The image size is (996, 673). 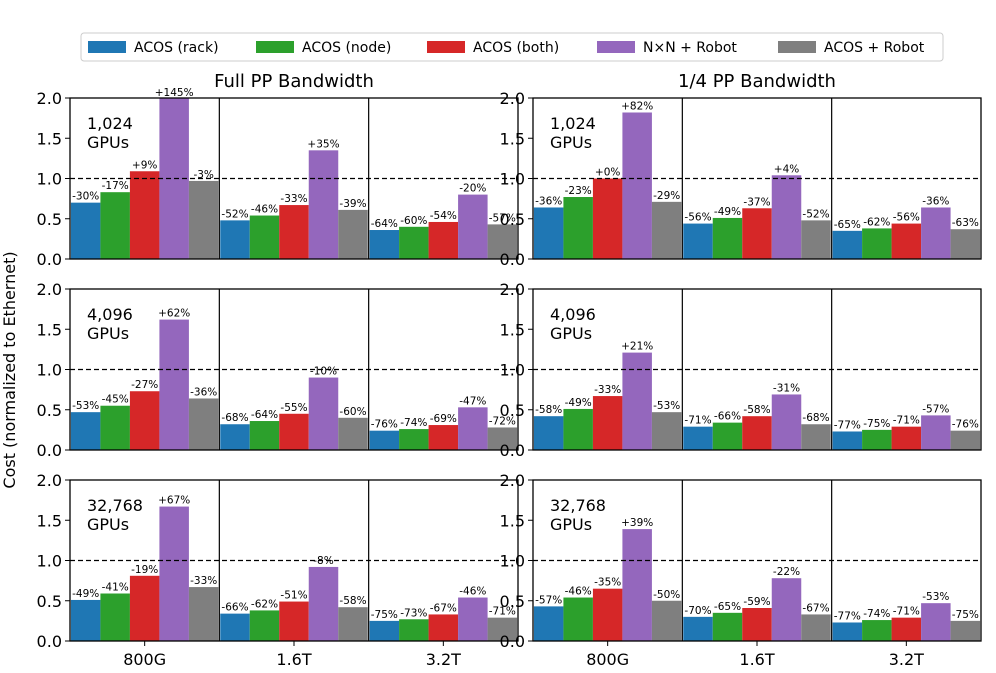 What do you see at coordinates (502, 421) in the screenshot?
I see `bar-label-2-4: -72%` at bounding box center [502, 421].